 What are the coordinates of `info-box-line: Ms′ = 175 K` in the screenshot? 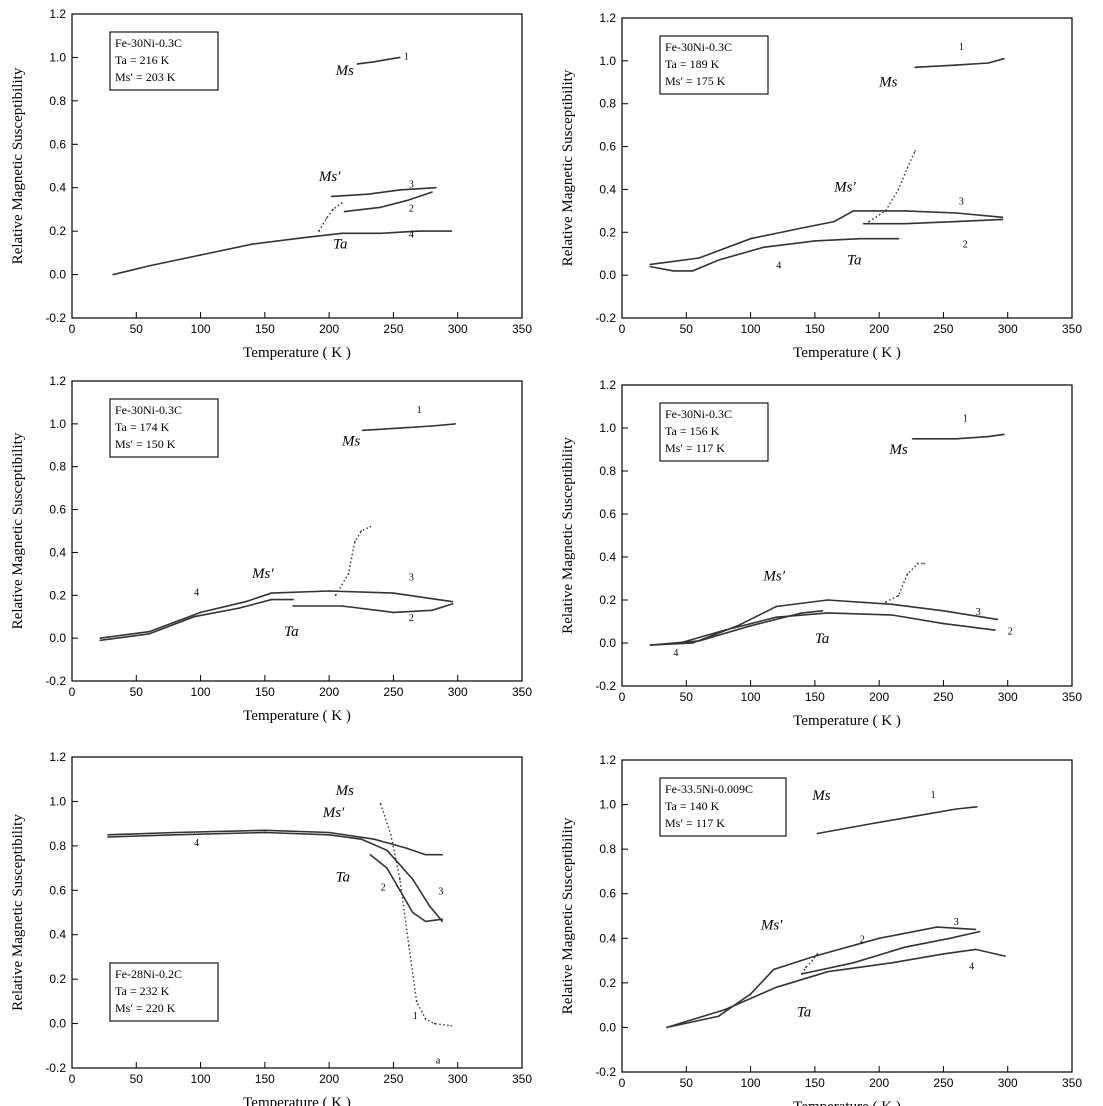 It's located at (695, 81).